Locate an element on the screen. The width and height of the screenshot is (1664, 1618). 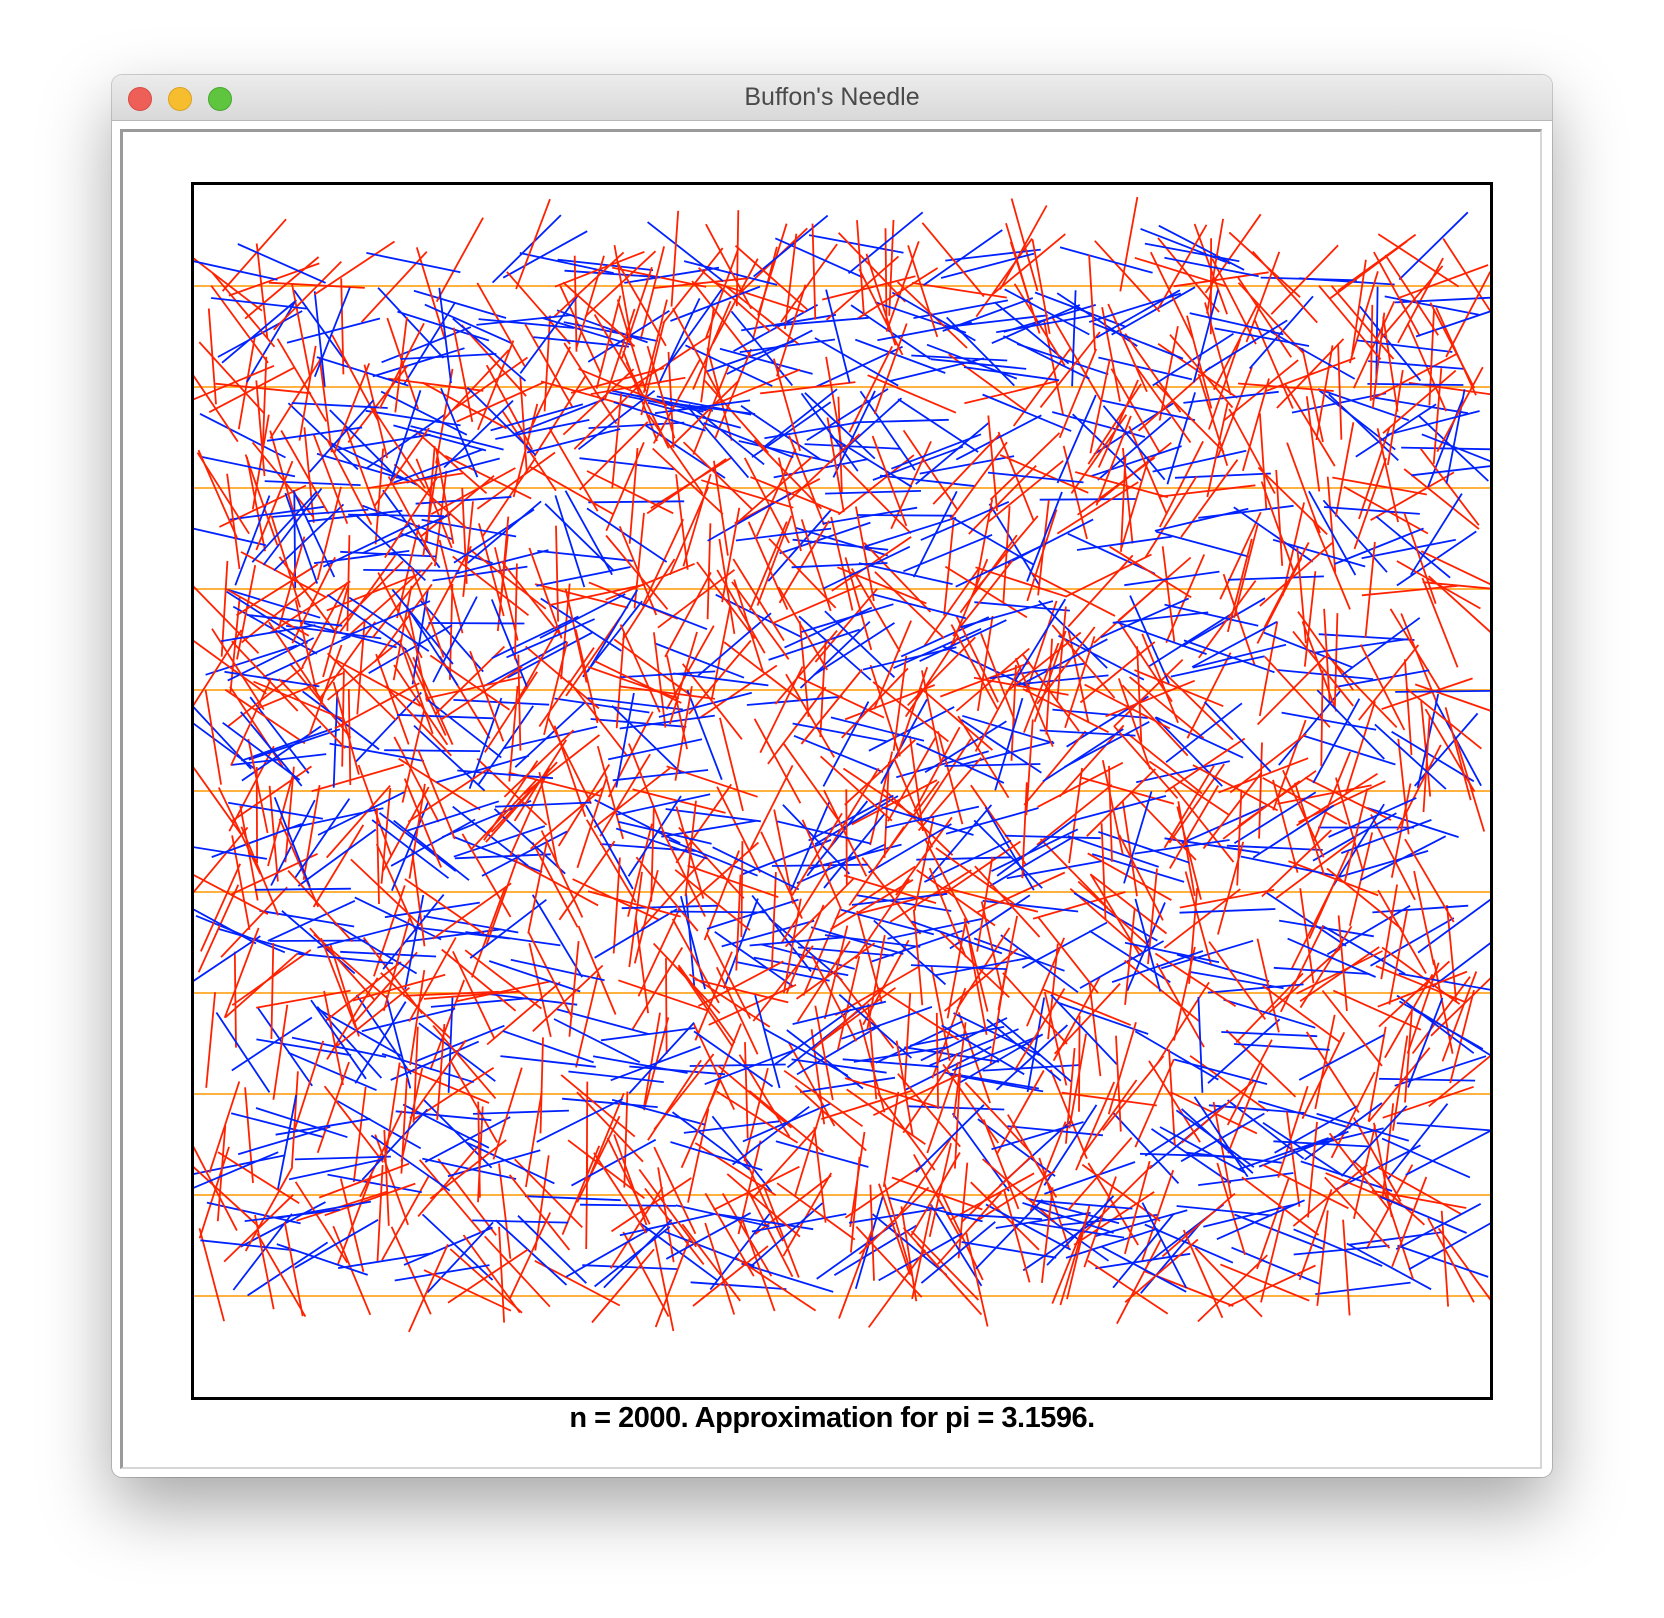
title-bar: Buffon's Needle is located at coordinates (832, 98).